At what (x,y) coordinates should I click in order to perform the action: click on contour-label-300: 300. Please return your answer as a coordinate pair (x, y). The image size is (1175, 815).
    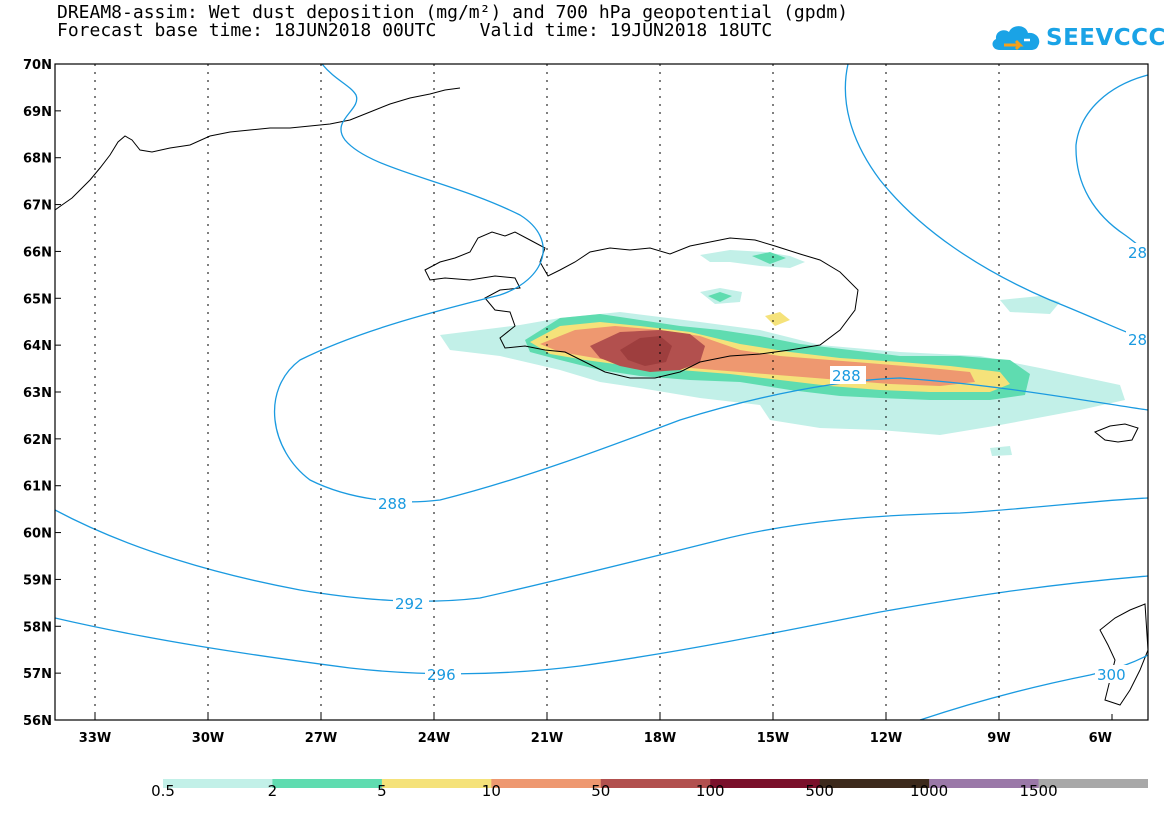
    Looking at the image, I should click on (1111, 675).